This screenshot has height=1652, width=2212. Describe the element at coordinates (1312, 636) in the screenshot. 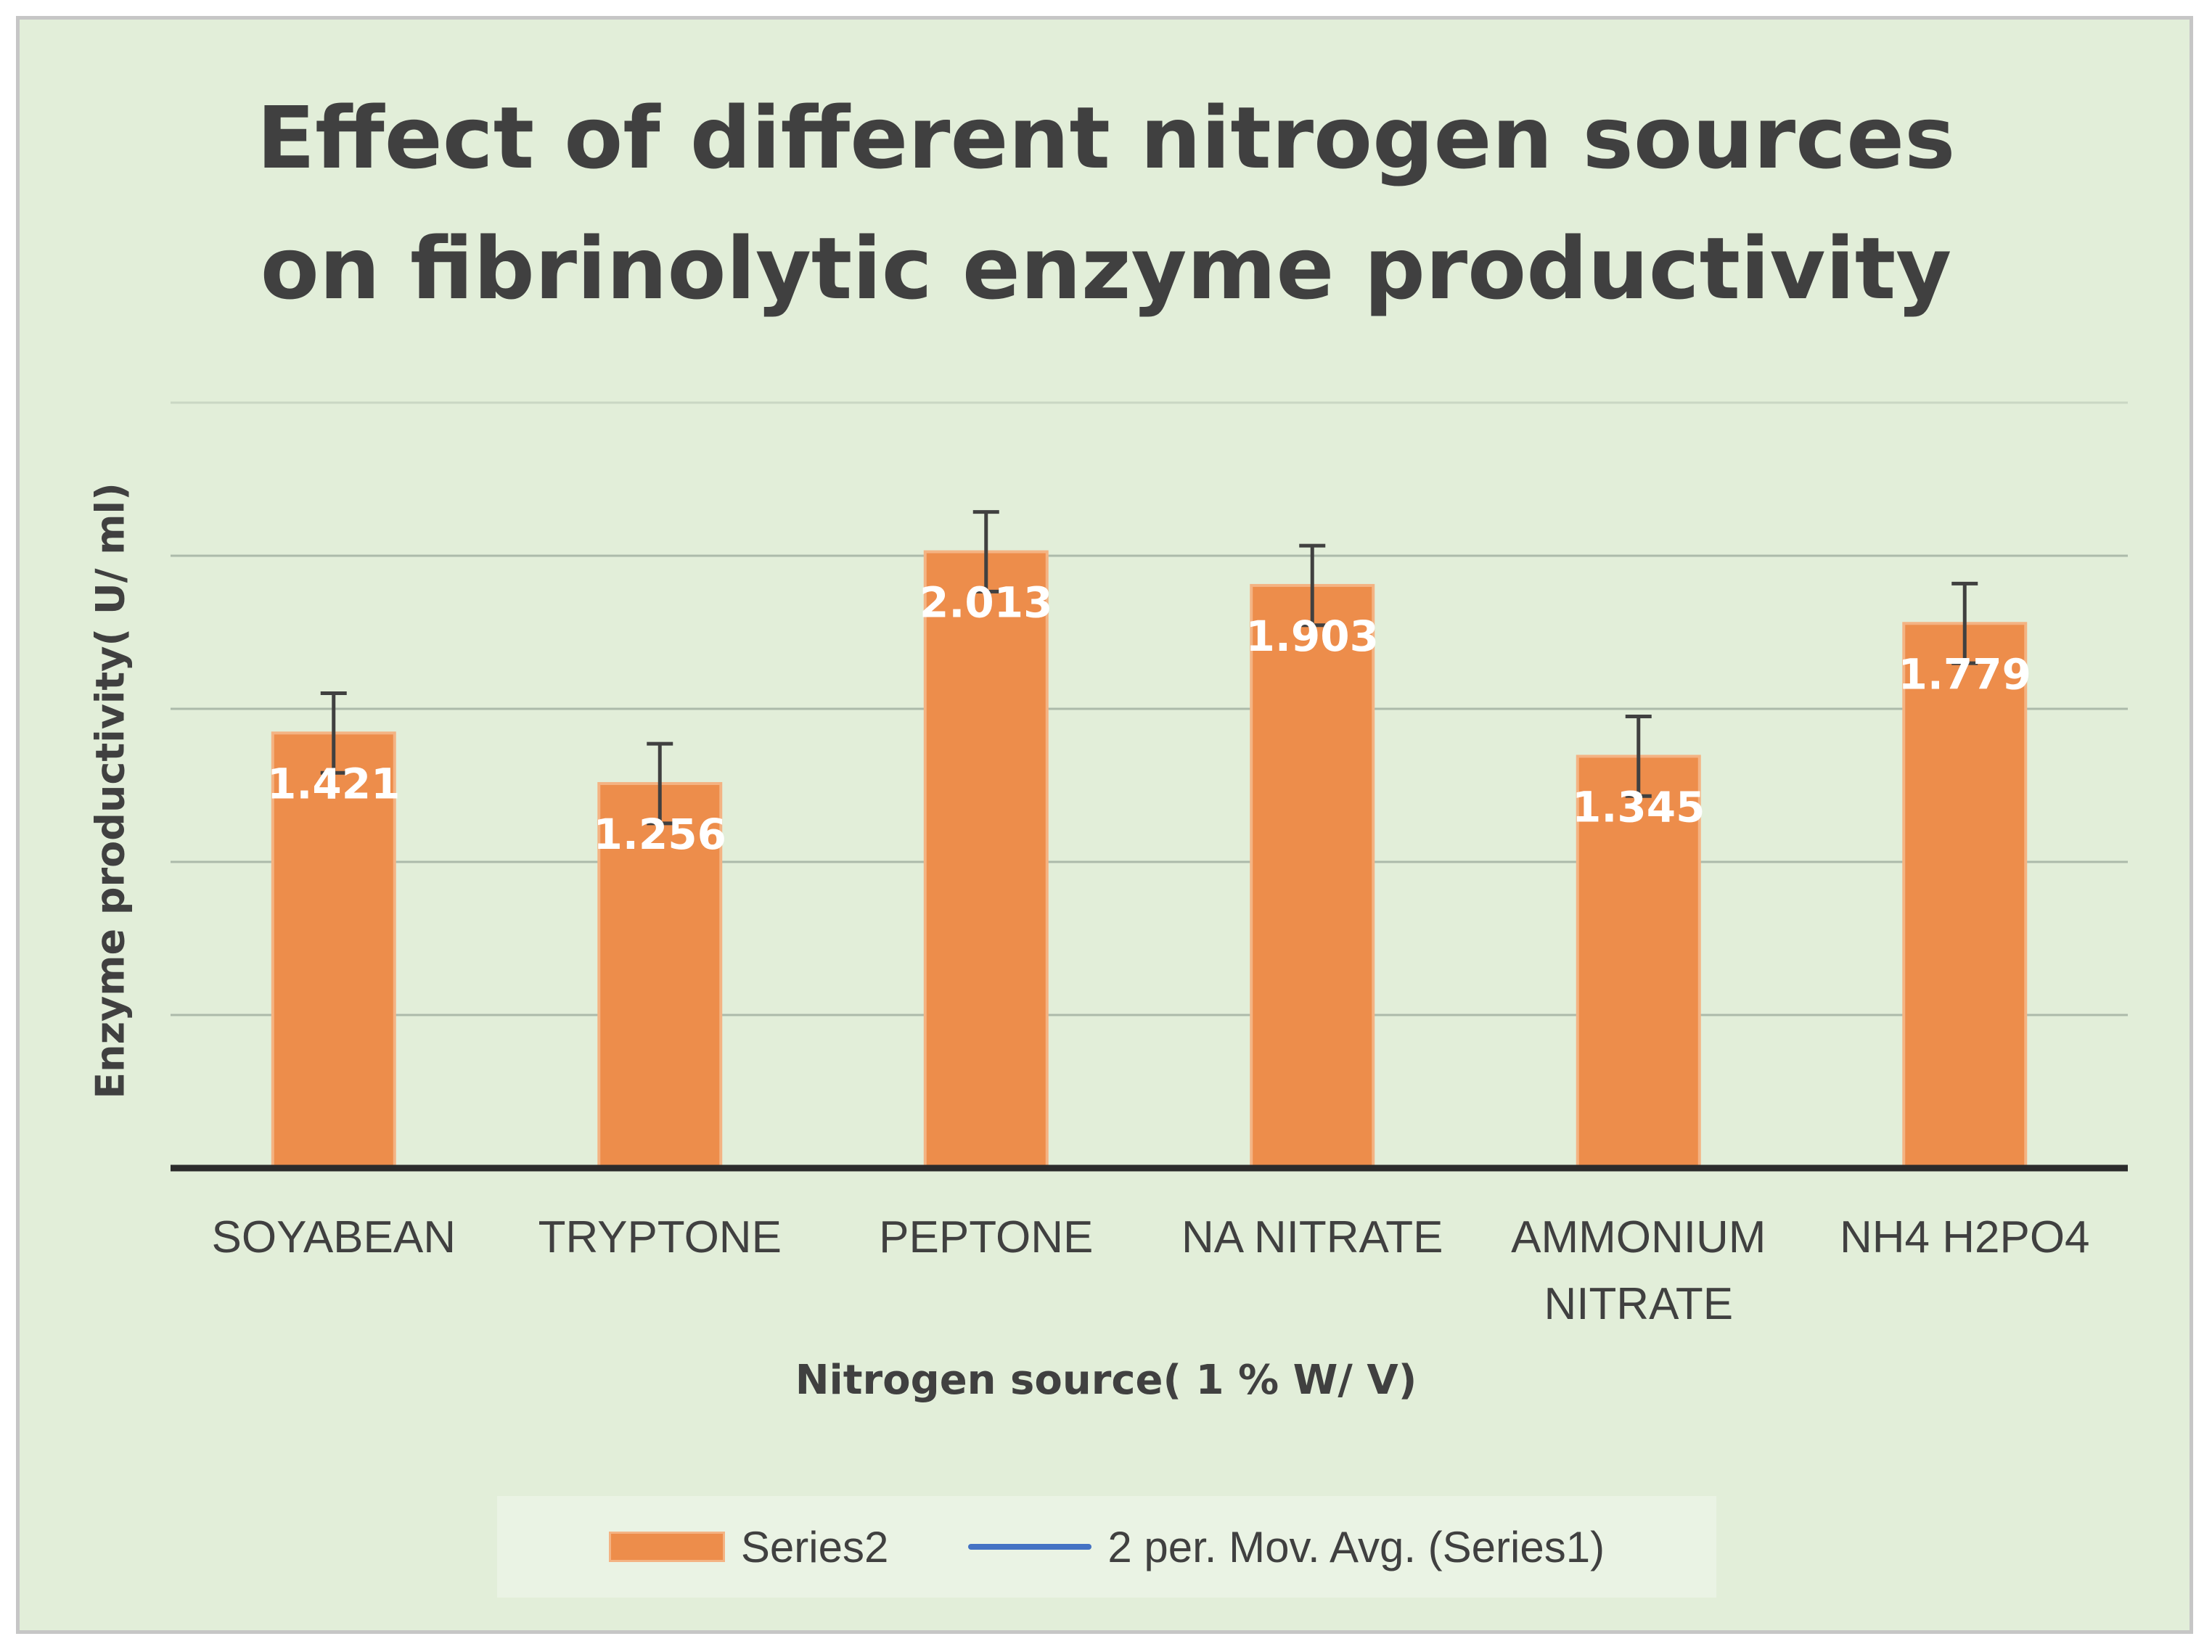

I see `data-label: 1.903` at that location.